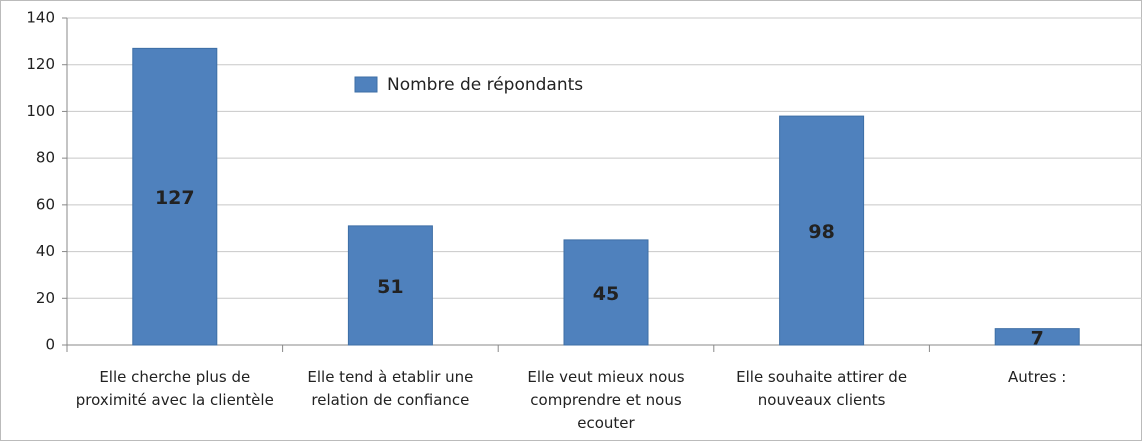  What do you see at coordinates (45, 158) in the screenshot?
I see `y-tick-label: 80` at bounding box center [45, 158].